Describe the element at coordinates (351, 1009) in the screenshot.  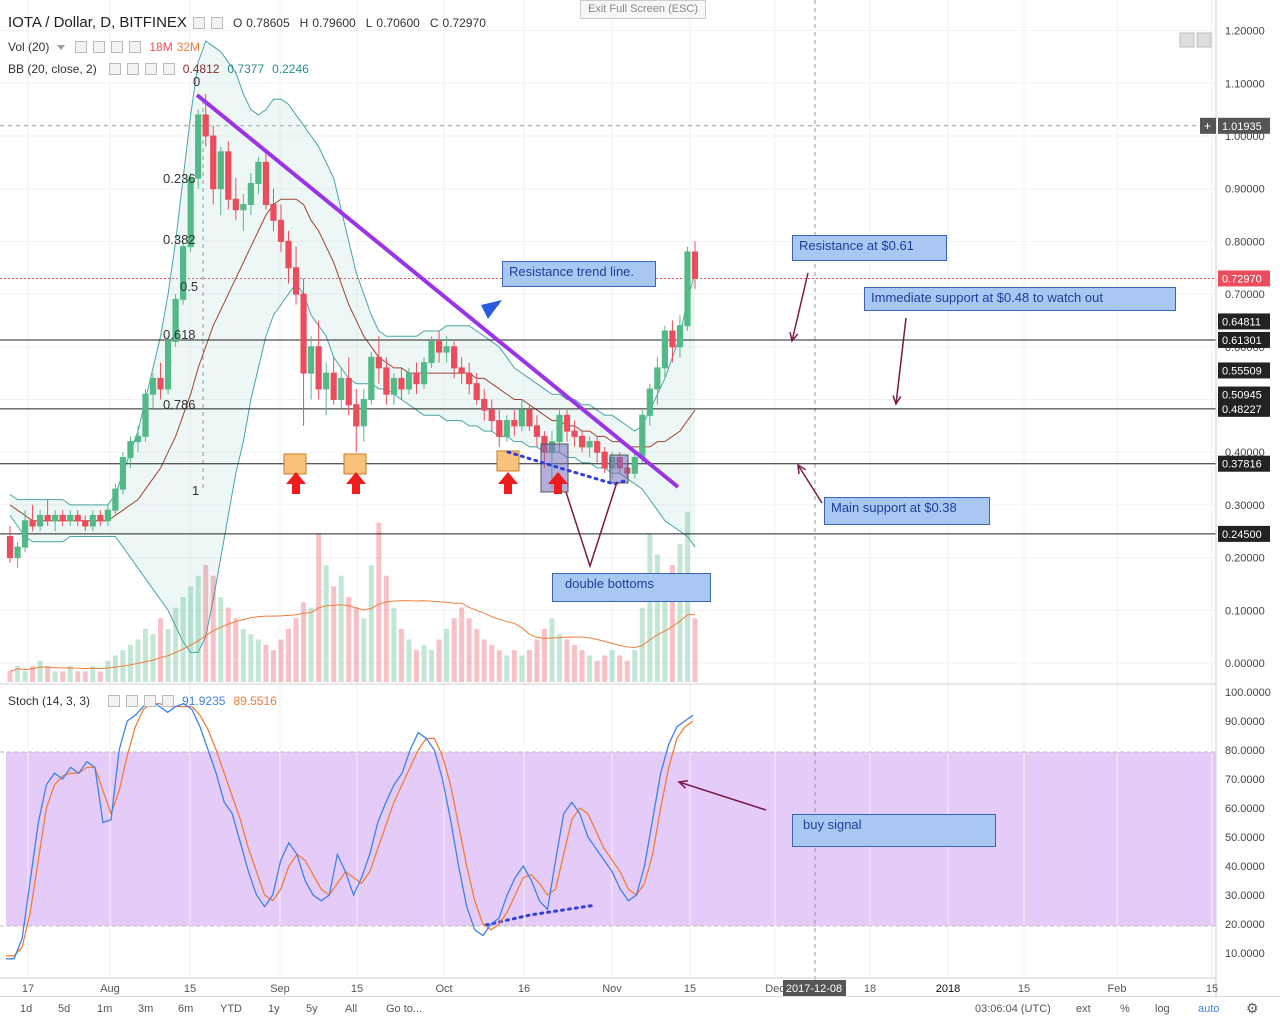
I see `range-all-button: All` at that location.